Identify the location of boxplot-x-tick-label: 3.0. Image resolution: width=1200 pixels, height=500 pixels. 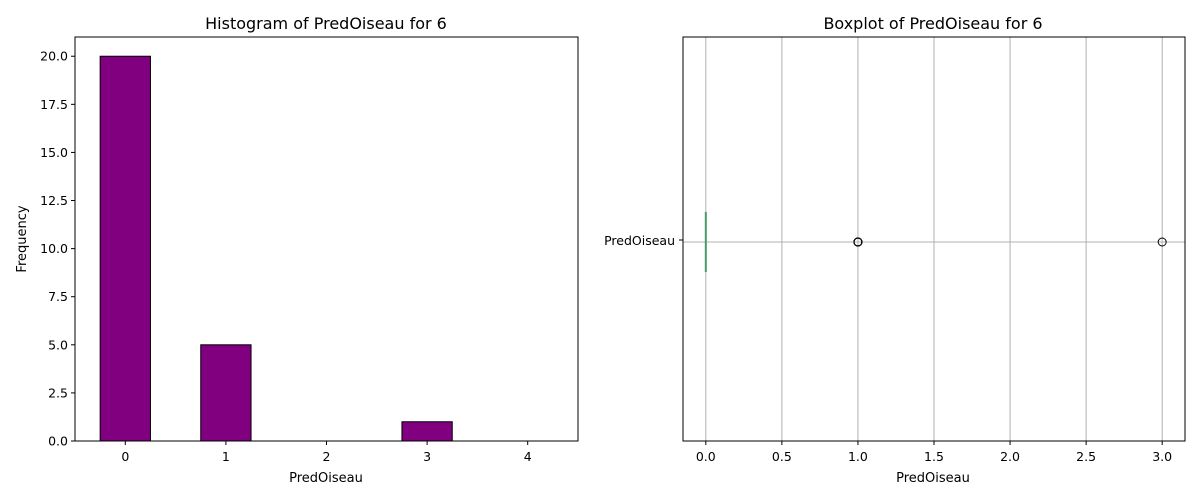
(1162, 456).